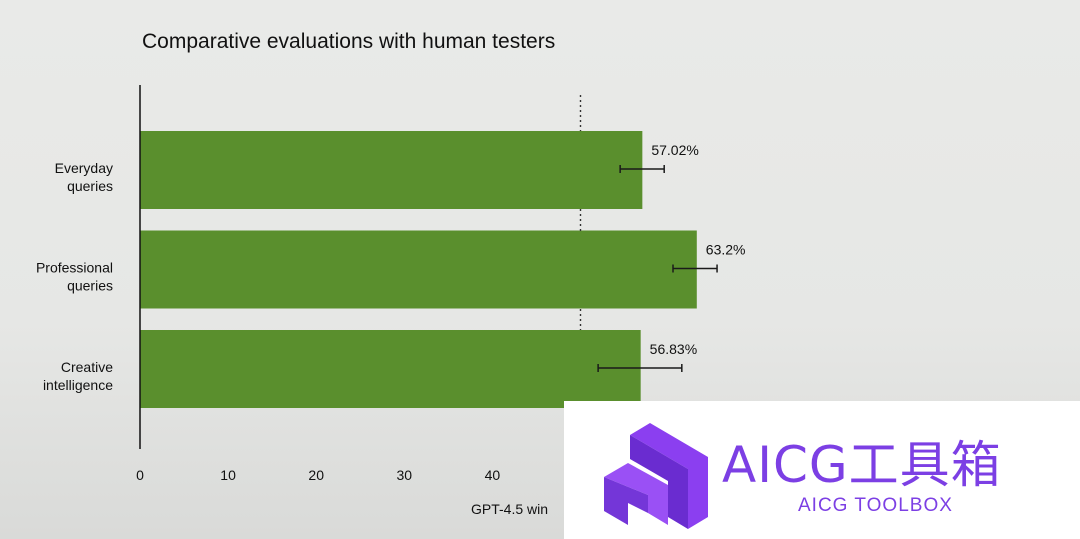 This screenshot has height=539, width=1080. What do you see at coordinates (509, 509) in the screenshot?
I see `x-axis-title: GPT-4.5 win` at bounding box center [509, 509].